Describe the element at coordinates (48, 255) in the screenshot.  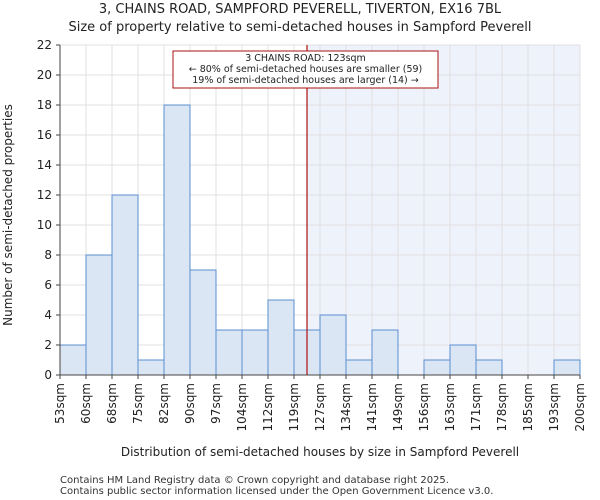
I see `y-tick-label: 8` at that location.